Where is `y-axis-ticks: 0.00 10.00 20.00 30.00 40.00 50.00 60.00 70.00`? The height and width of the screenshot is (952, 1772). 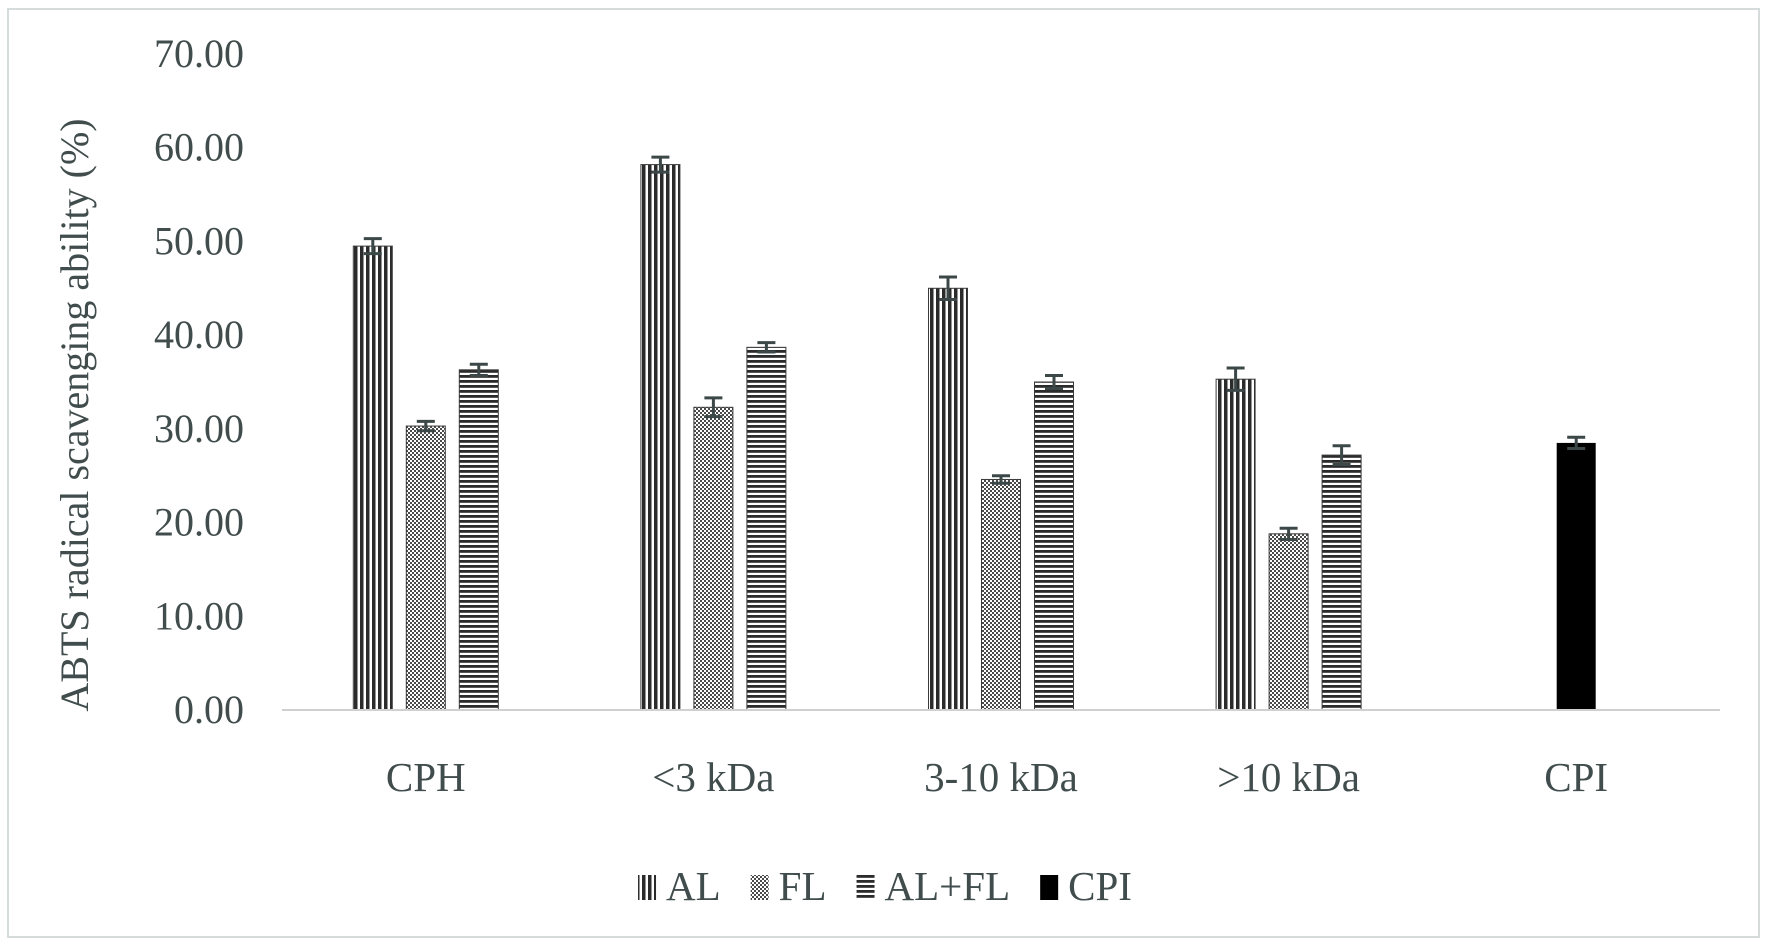
y-axis-ticks: 0.00 10.00 20.00 30.00 40.00 50.00 60.00 70.00 is located at coordinates (199, 381).